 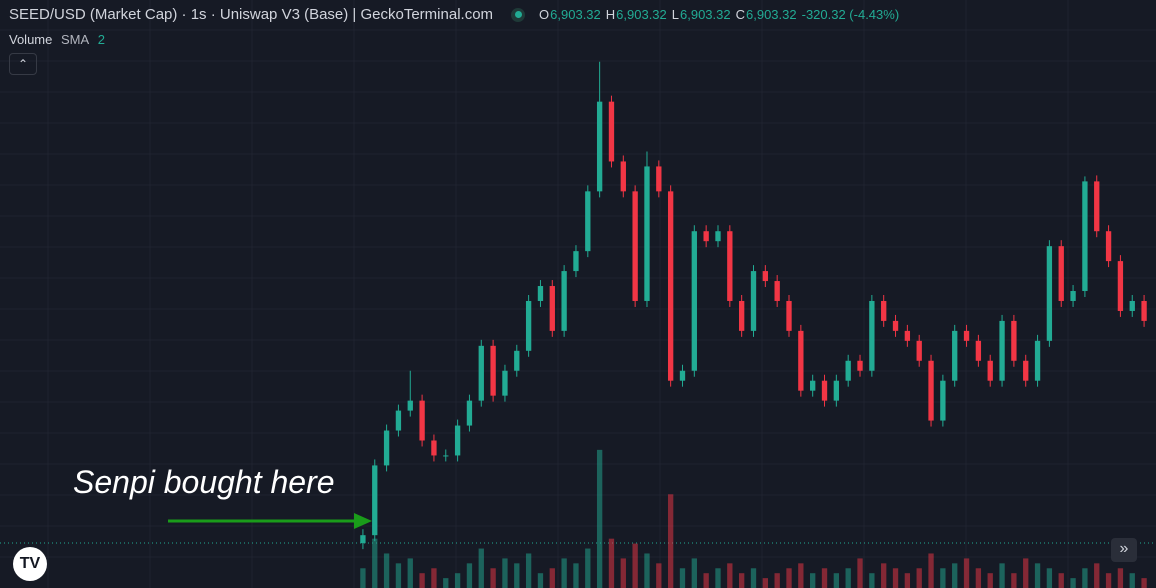 What do you see at coordinates (1124, 550) in the screenshot?
I see `scroll-button: »` at bounding box center [1124, 550].